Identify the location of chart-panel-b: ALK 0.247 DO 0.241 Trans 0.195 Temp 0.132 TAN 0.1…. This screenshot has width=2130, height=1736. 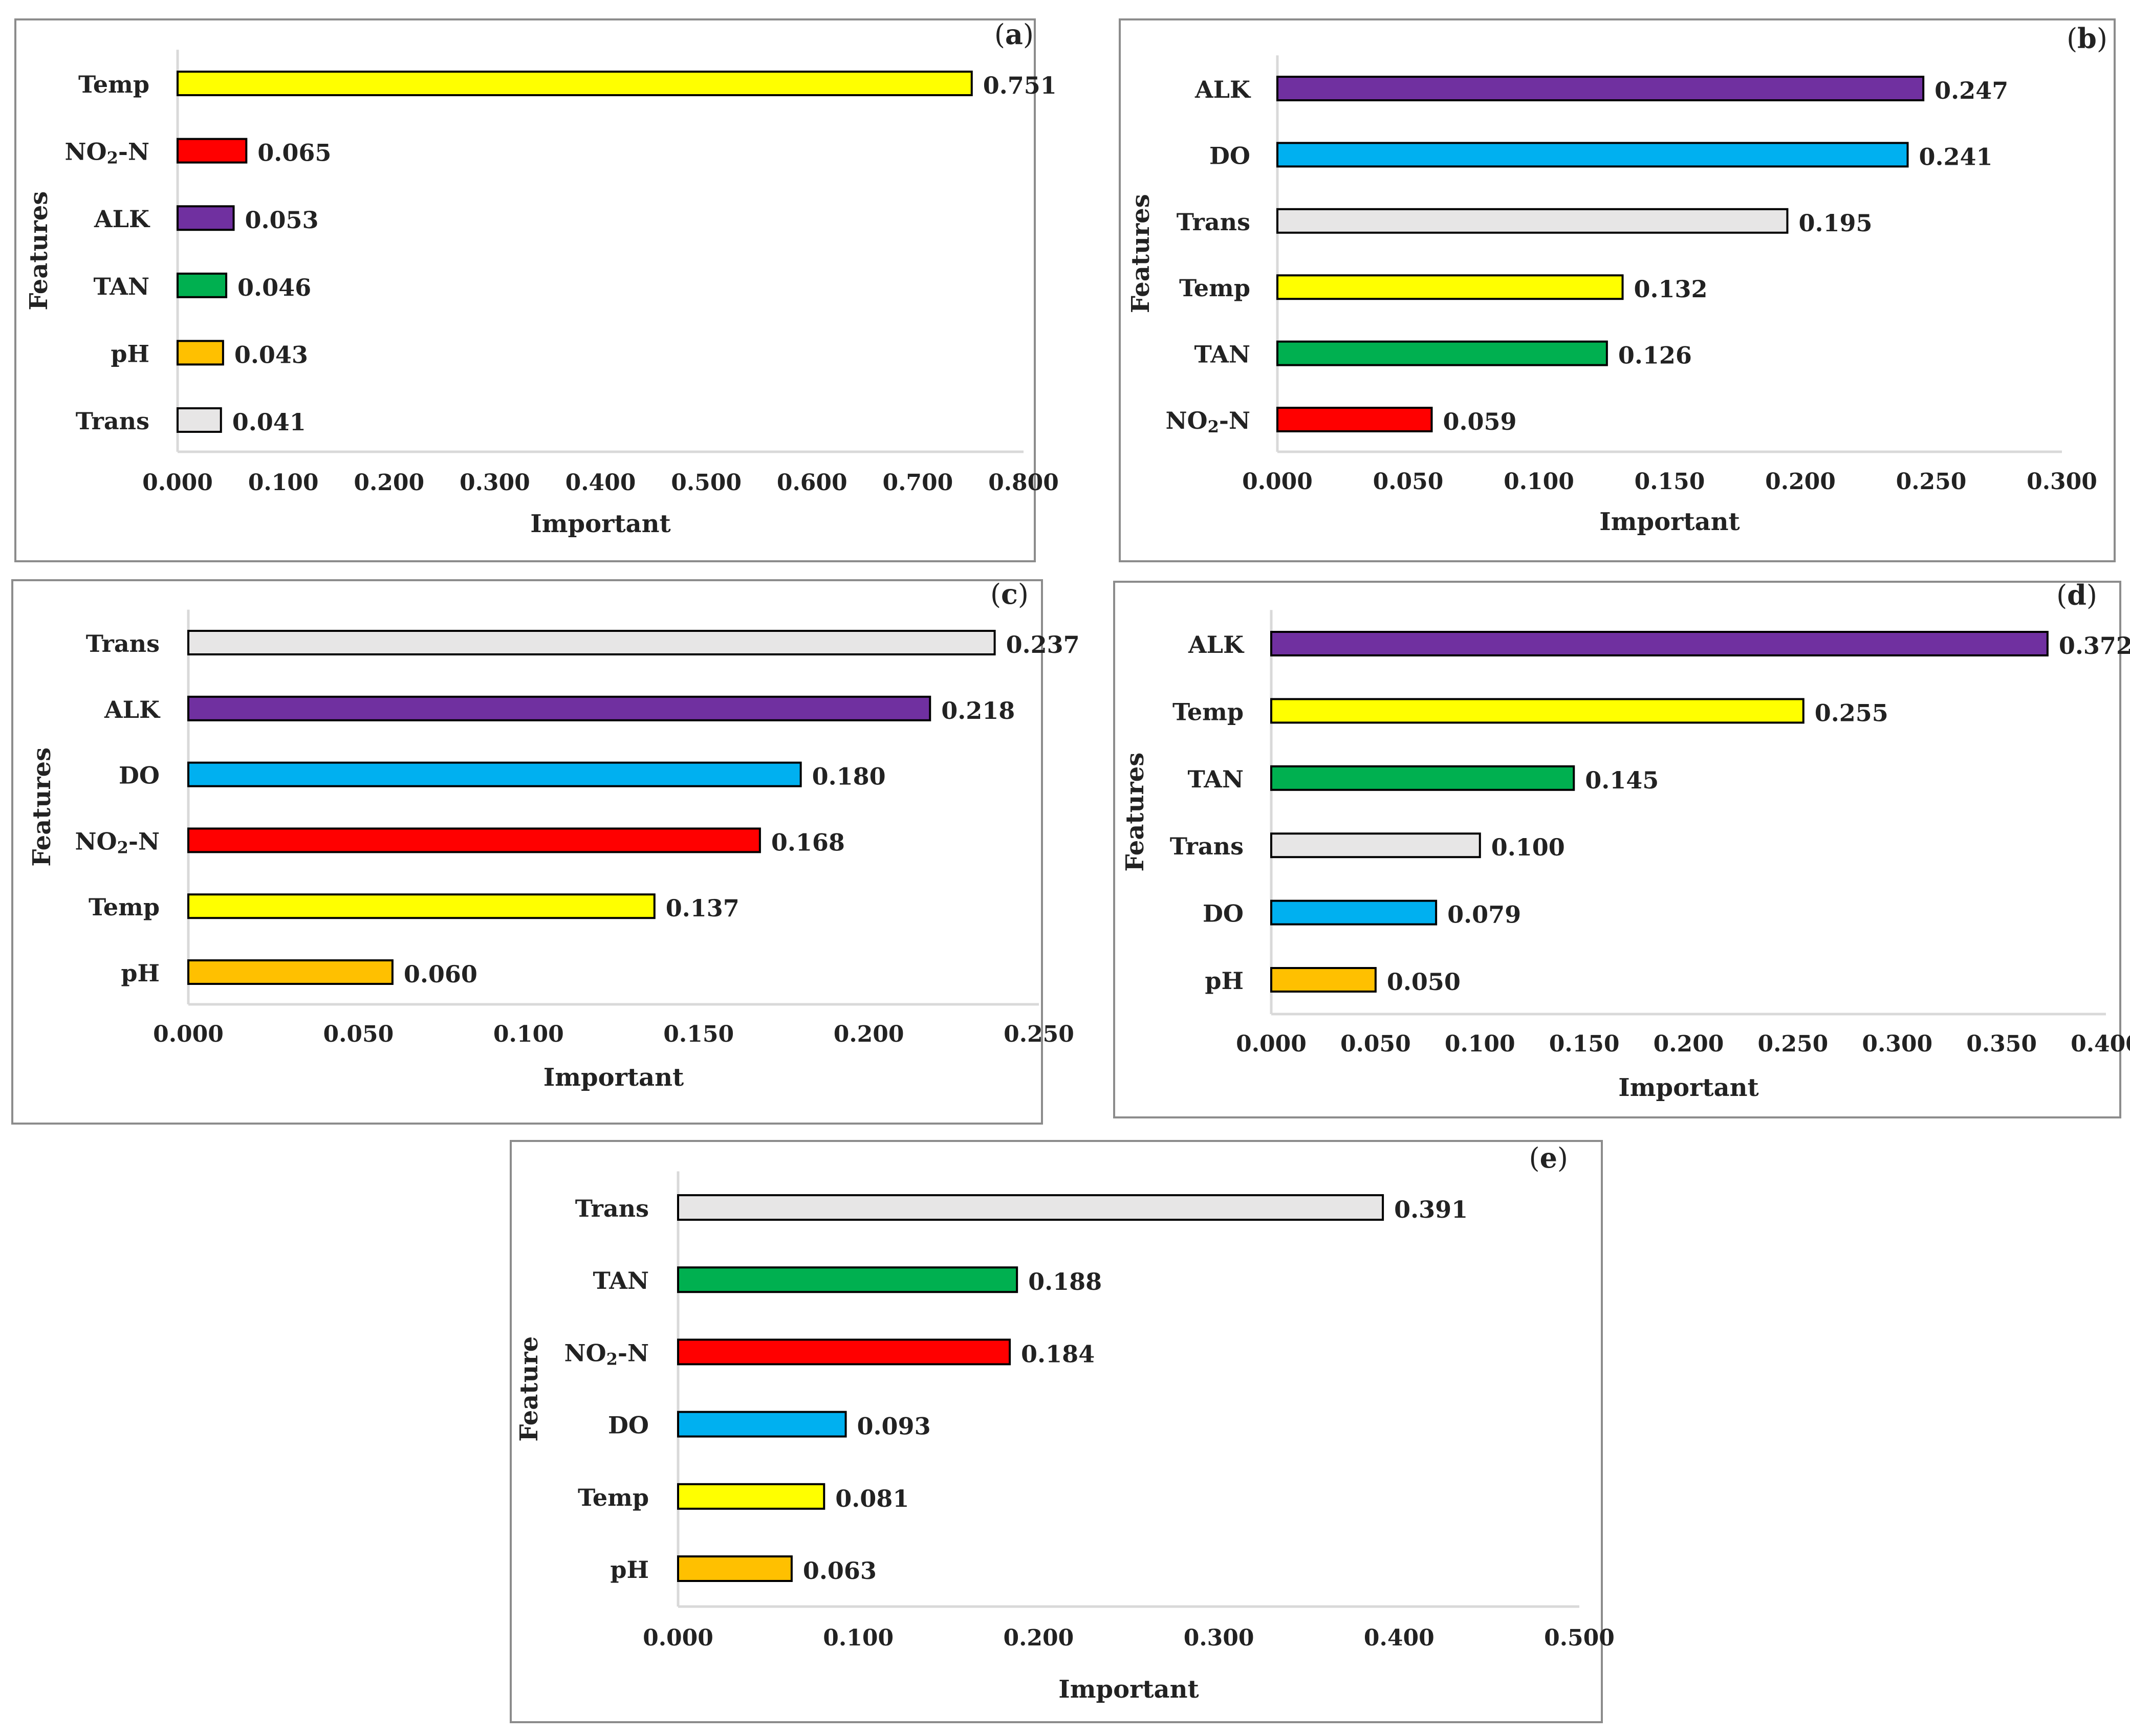
(1617, 290).